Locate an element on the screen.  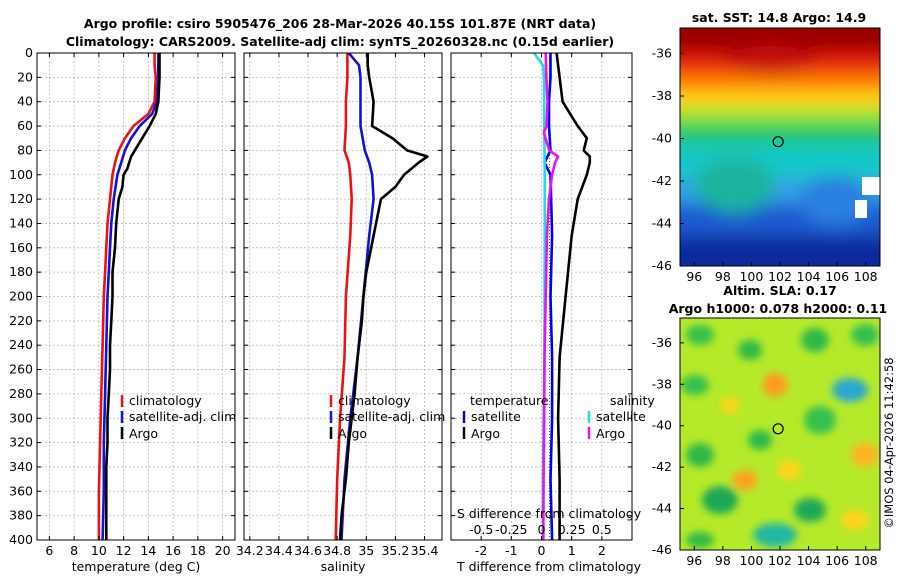
x-tick-label: 0 is located at coordinates (542, 550).